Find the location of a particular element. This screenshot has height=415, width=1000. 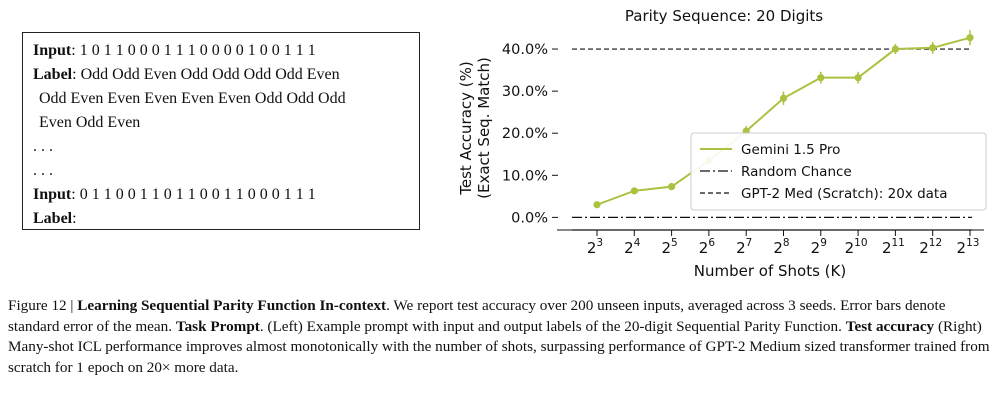

x-tick-label: 25 is located at coordinates (669, 247).